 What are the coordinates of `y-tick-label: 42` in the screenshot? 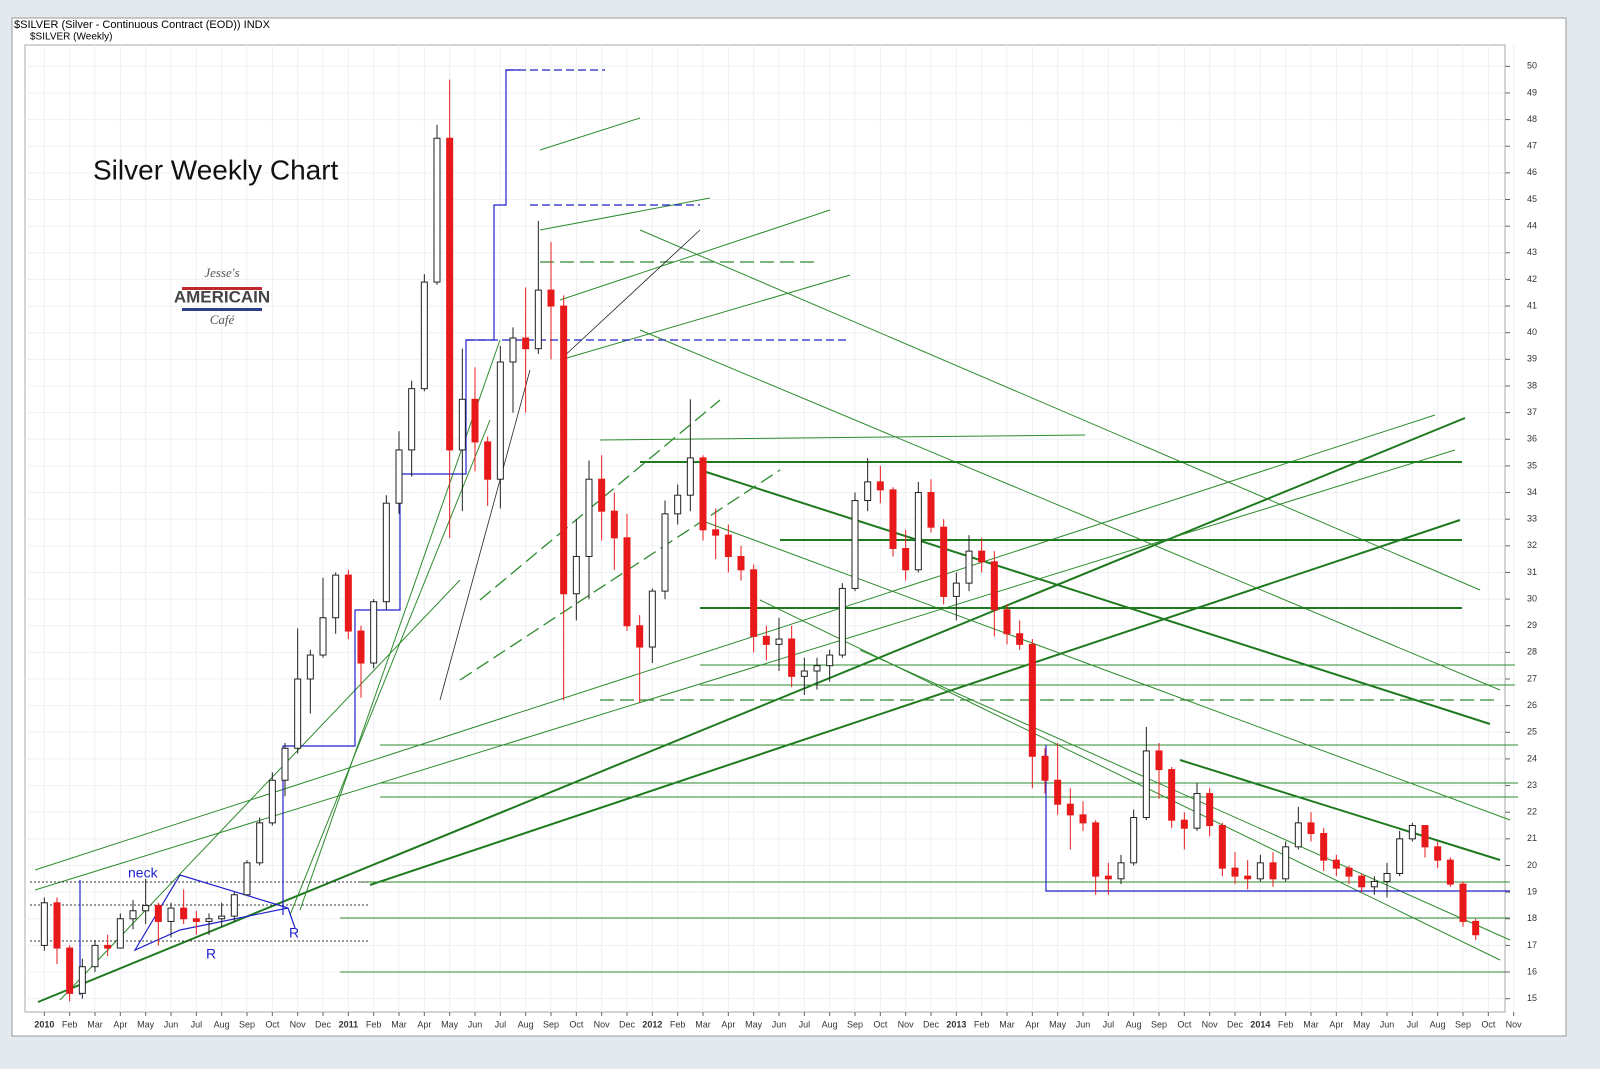 It's located at (1532, 279).